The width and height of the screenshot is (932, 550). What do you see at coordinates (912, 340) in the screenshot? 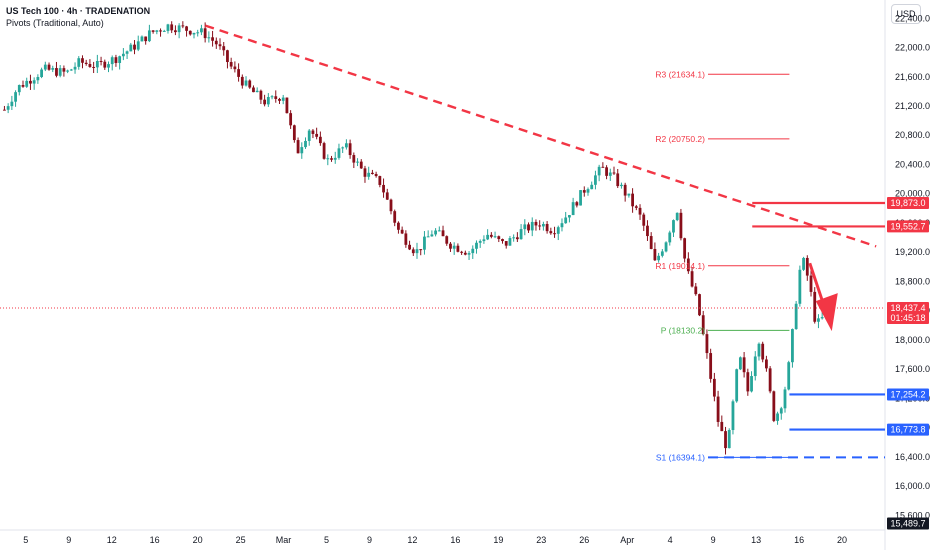
I see `y-tick-label: 18,000.0` at bounding box center [912, 340].